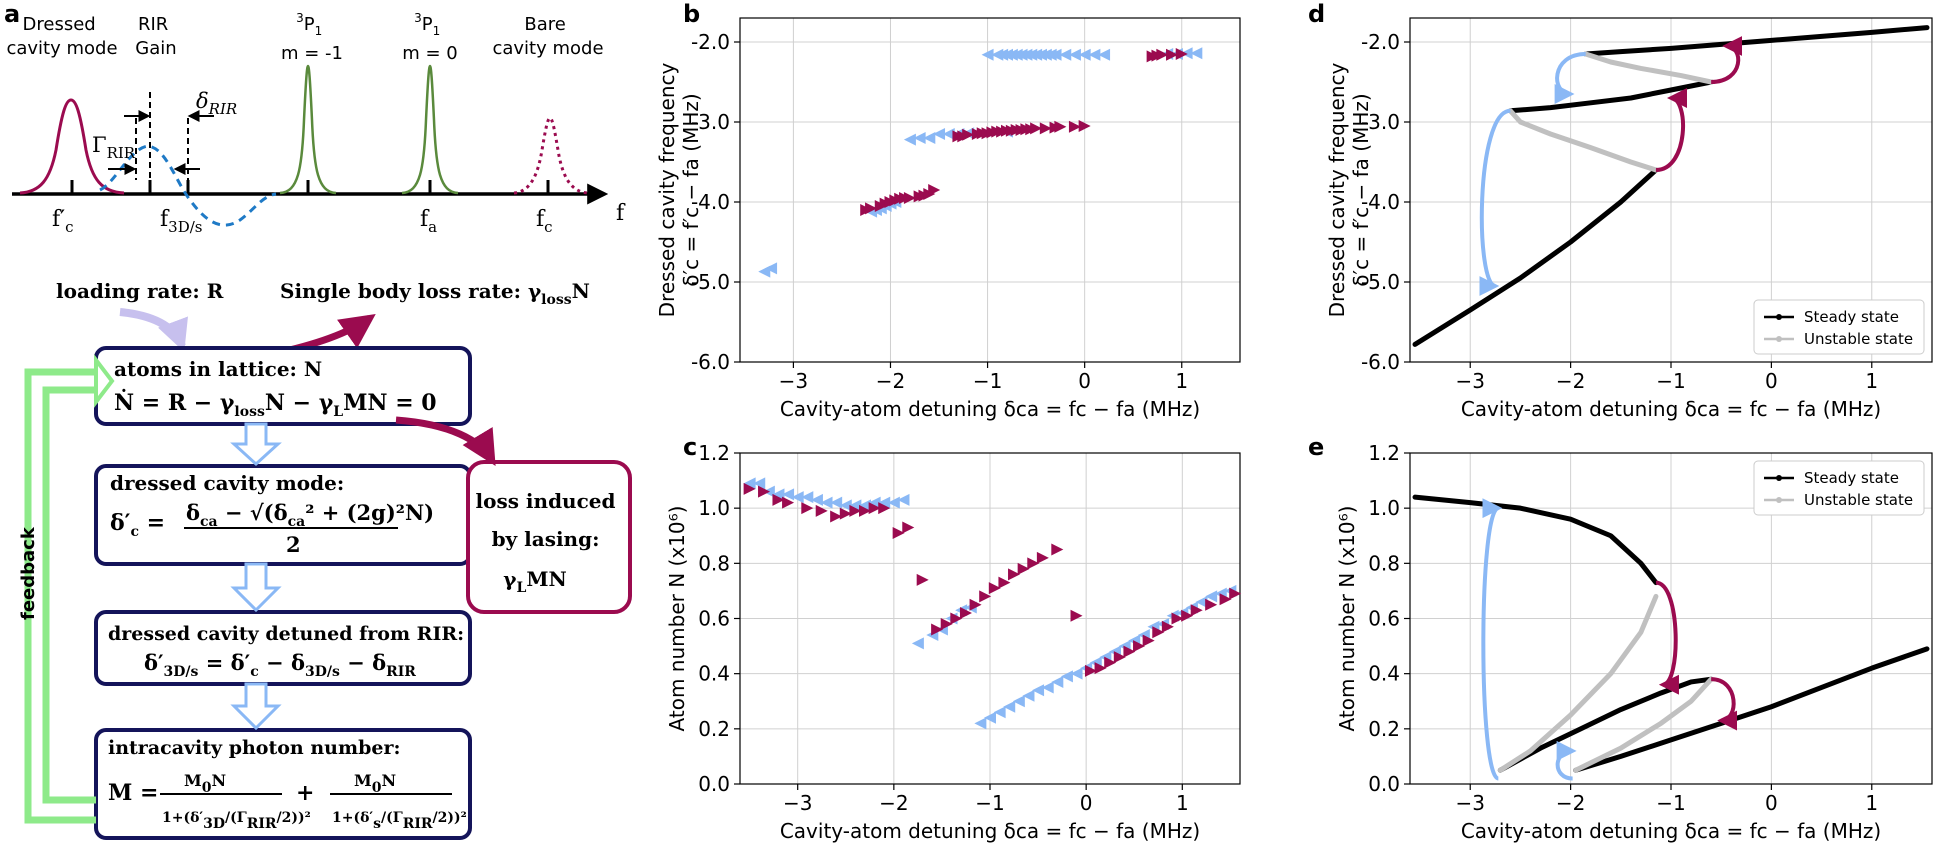 This screenshot has height=846, width=1940. I want to click on text-run: ² + (2g)²N), so click(369, 512).